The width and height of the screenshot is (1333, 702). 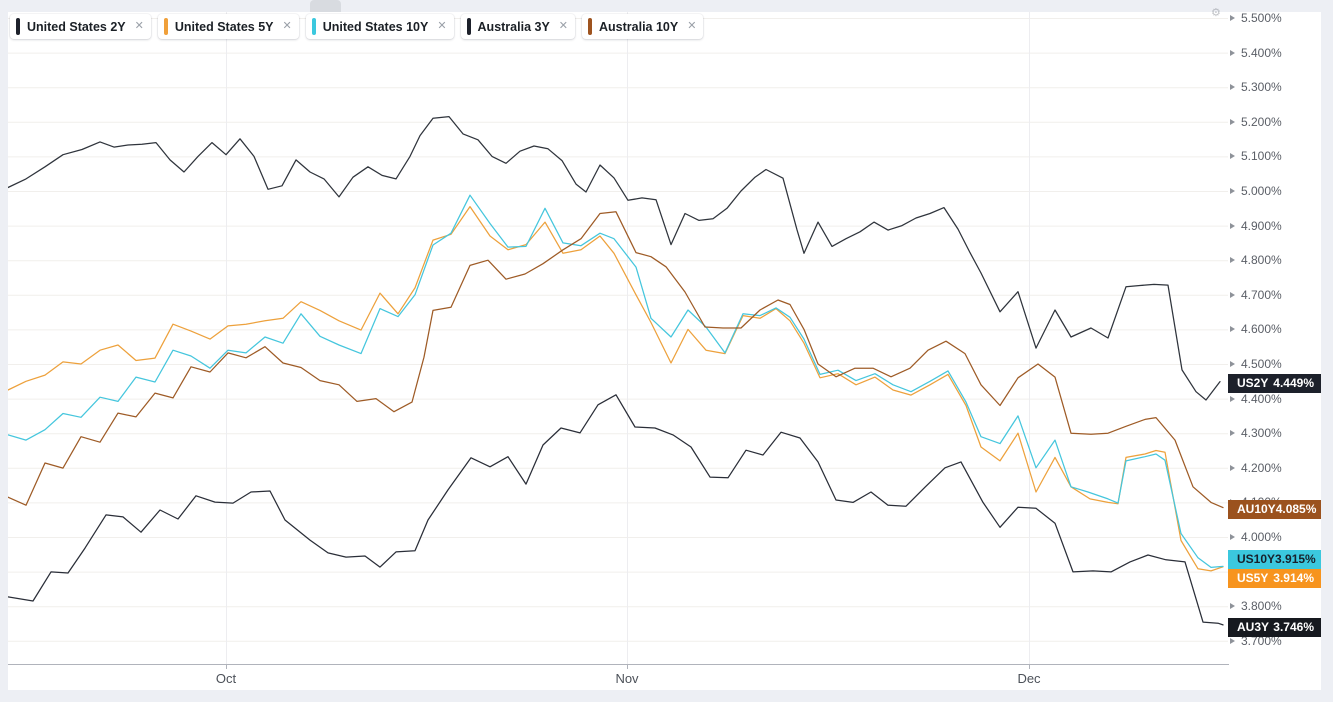 I want to click on time-axis-scale: Oct Nov Dec, so click(x=664, y=677).